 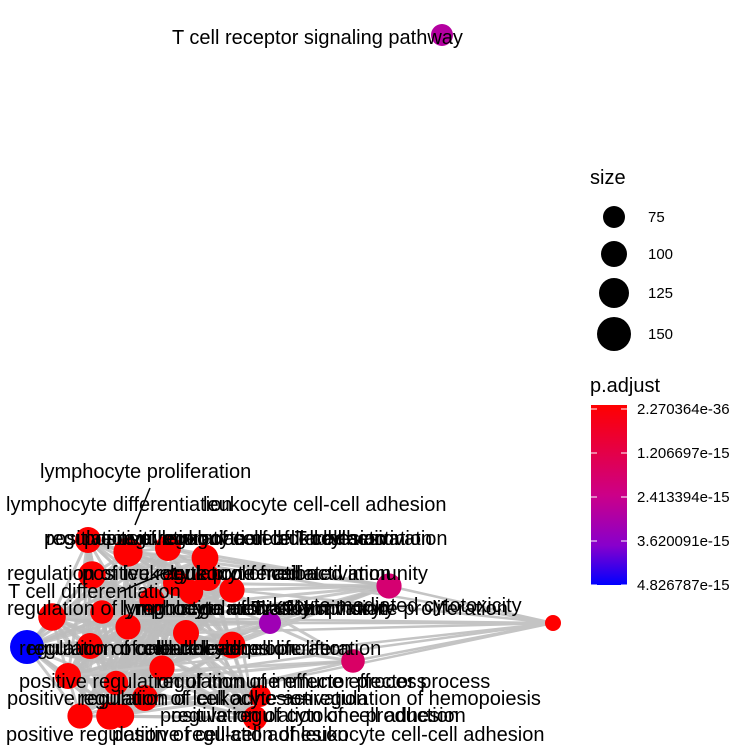 I want to click on label-leader-lines, so click(x=215, y=594).